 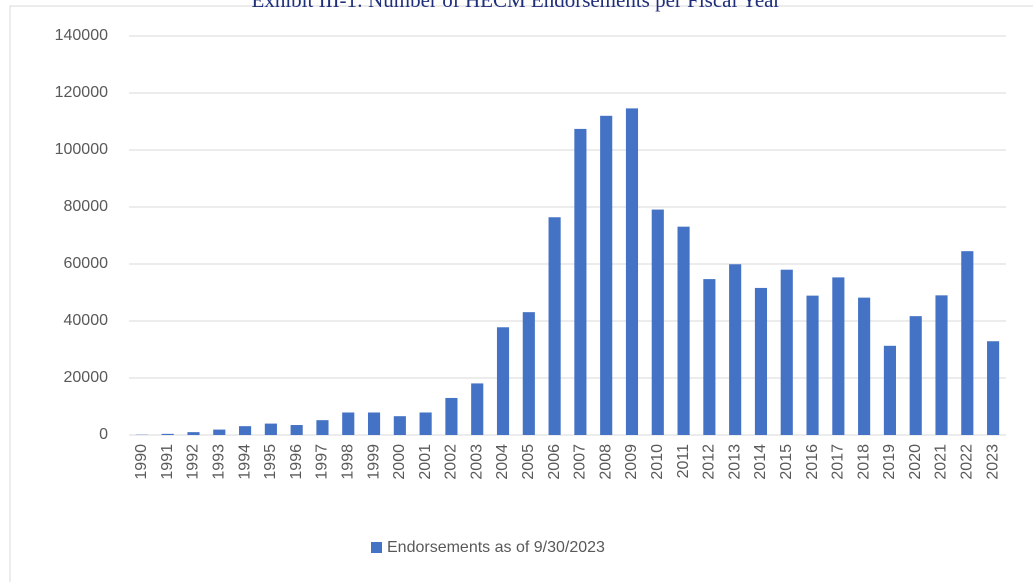 I want to click on x-tick-label: 2012, so click(x=709, y=462).